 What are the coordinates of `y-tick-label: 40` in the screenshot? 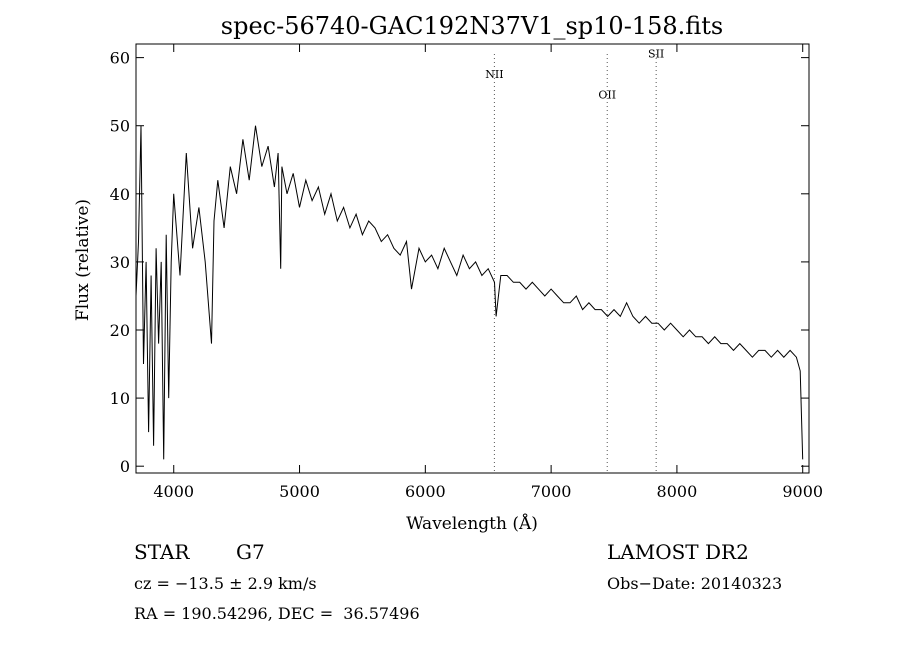 It's located at (120, 194).